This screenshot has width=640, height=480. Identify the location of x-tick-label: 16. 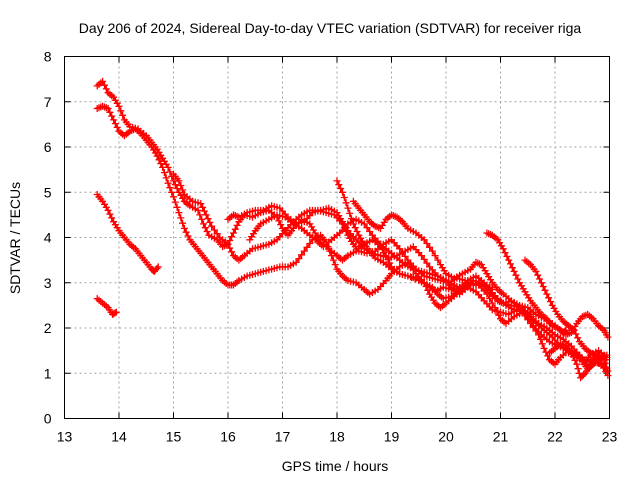
(228, 437).